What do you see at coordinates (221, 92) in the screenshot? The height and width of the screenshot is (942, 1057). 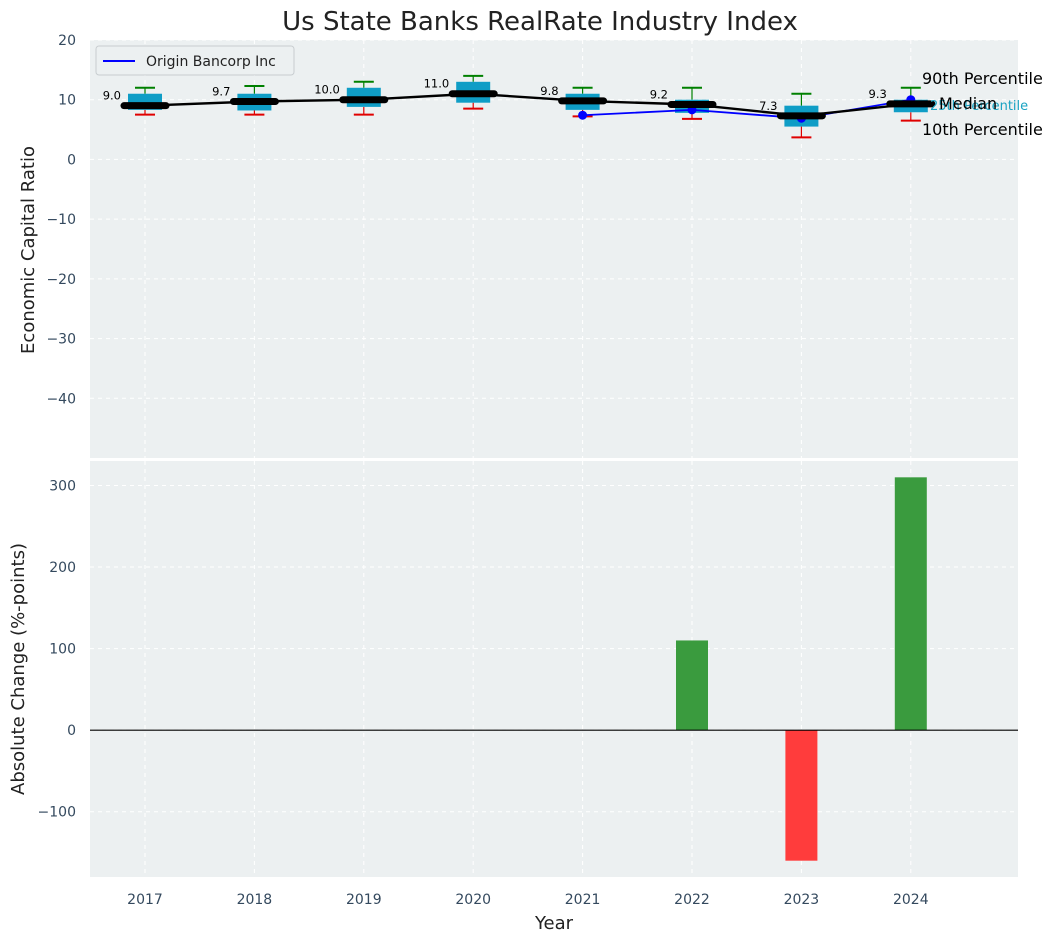 I see `median-value-label: 9.7` at bounding box center [221, 92].